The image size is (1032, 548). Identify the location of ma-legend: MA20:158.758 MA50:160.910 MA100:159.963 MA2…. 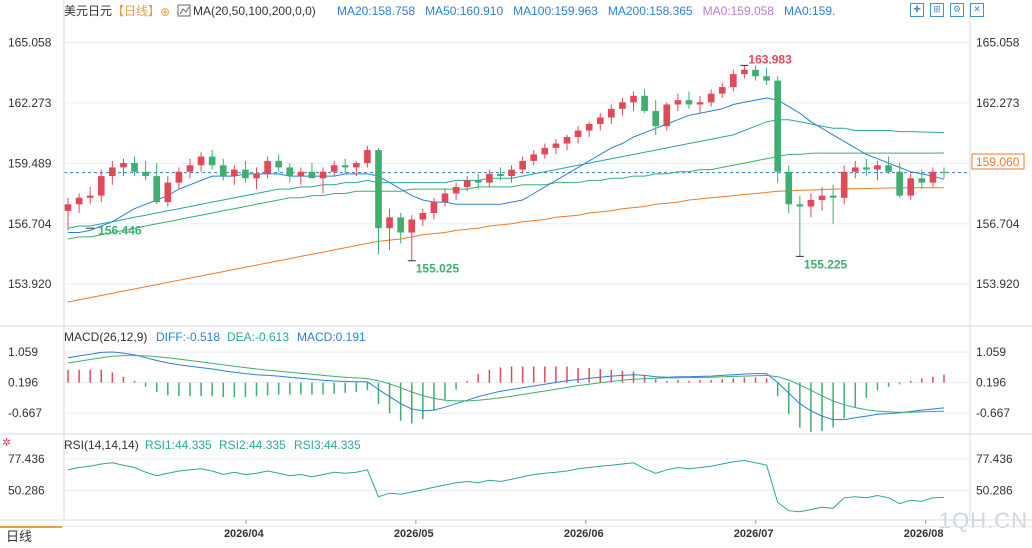
(586, 11).